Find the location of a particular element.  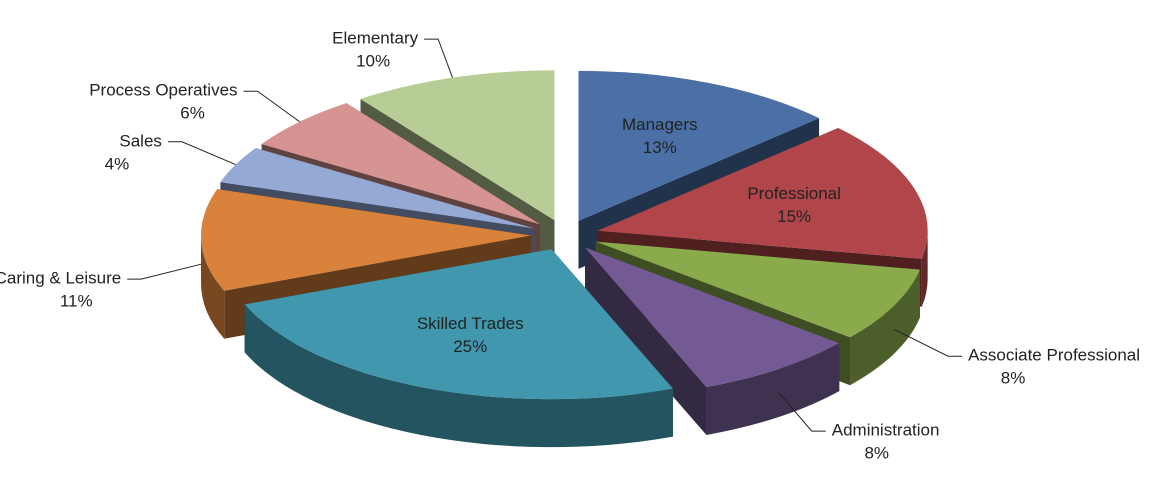

slice-label: Associate Professional is located at coordinates (1054, 355).